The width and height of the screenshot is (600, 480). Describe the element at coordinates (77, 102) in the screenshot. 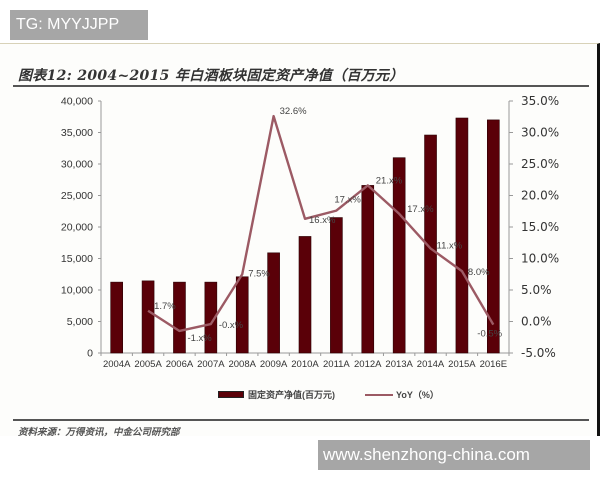

I see `left-axis-tick-label: 40,000` at that location.